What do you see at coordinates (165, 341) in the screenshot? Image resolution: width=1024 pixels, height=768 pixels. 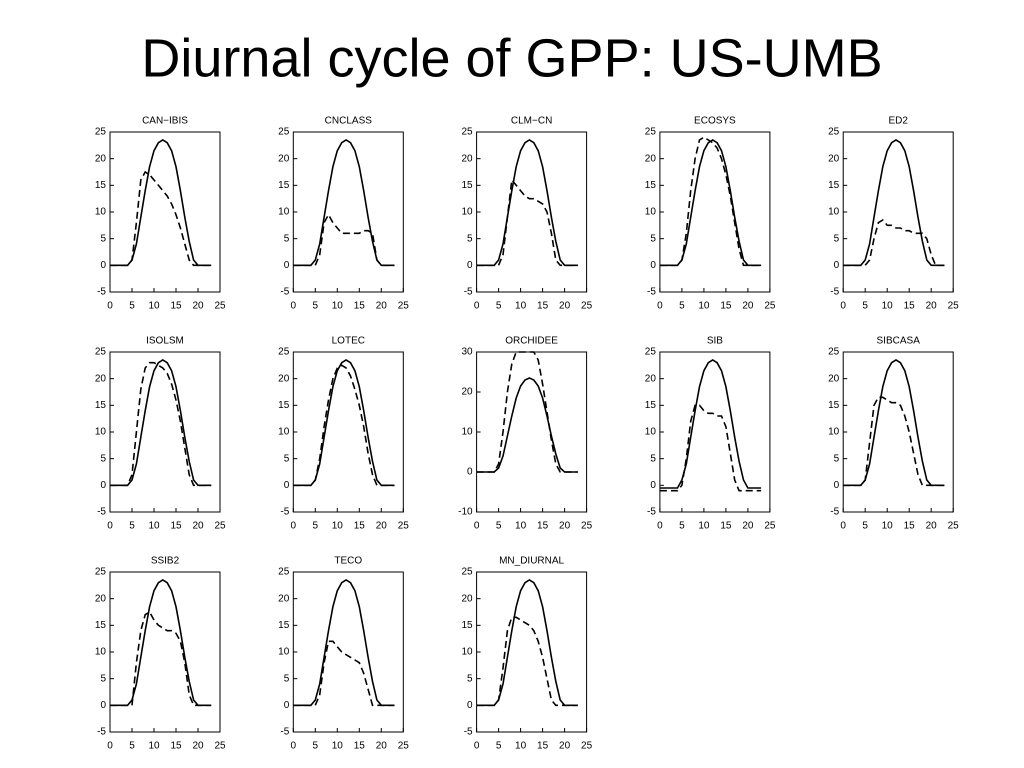 I see `chart-title: ISOLSM` at bounding box center [165, 341].